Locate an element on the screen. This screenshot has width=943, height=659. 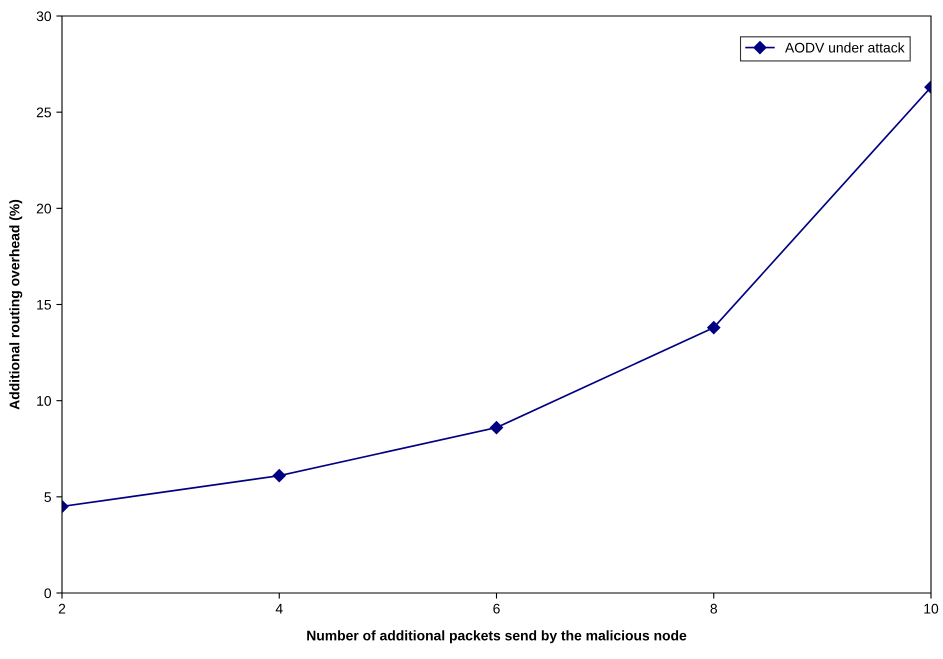
x-tick-label: 8 is located at coordinates (714, 609).